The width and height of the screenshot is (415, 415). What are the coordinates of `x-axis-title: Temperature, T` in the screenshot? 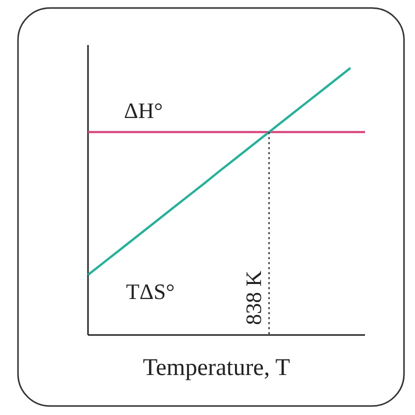 It's located at (216, 368).